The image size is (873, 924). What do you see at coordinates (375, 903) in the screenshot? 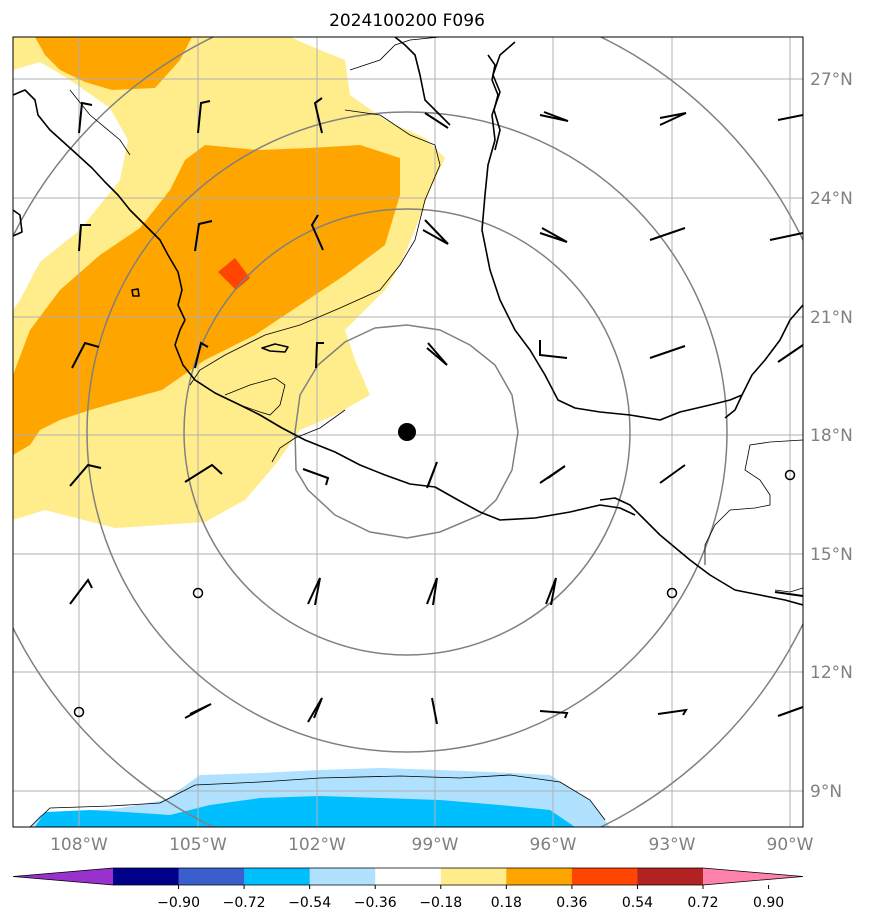
I see `colorbar-tick-label: −0.36` at bounding box center [375, 903].